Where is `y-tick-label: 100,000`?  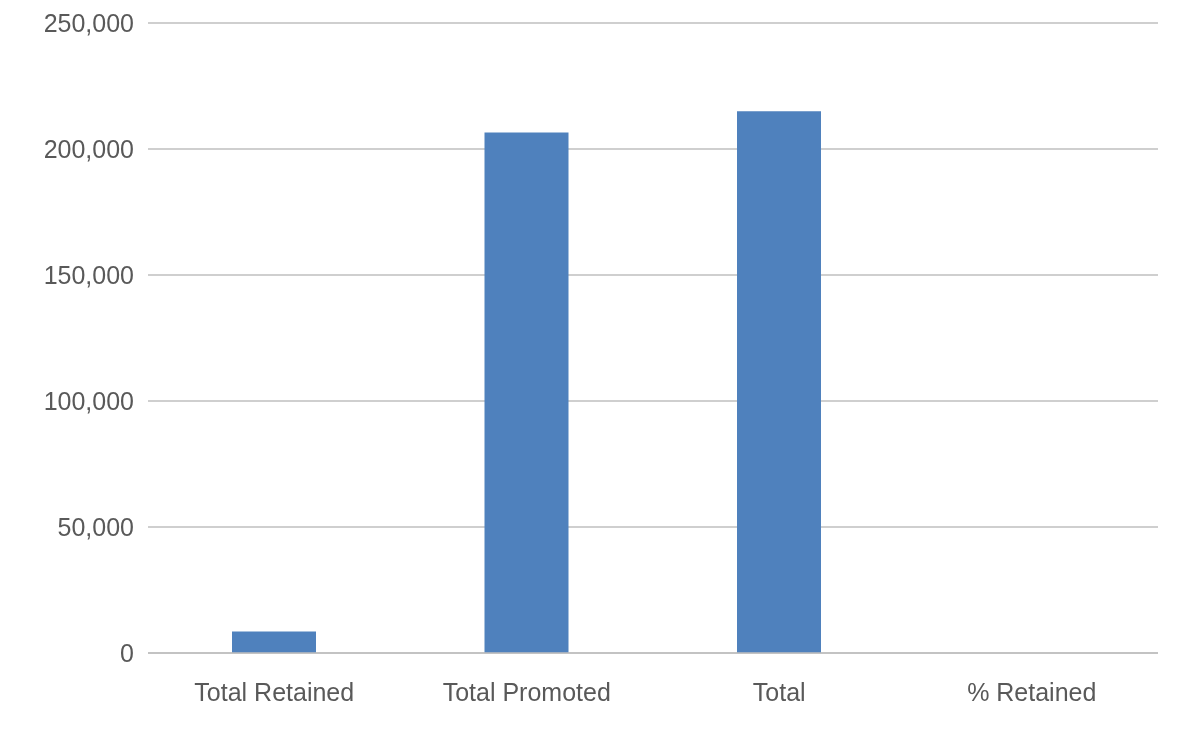 y-tick-label: 100,000 is located at coordinates (88, 400).